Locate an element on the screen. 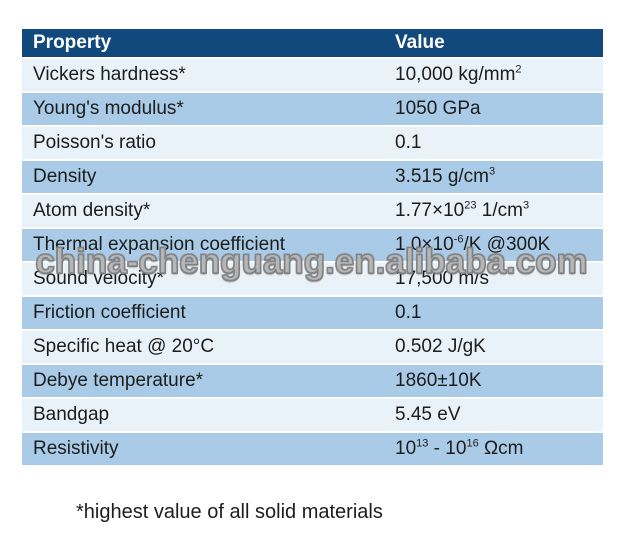  value-cell: 1860±10K is located at coordinates (438, 380).